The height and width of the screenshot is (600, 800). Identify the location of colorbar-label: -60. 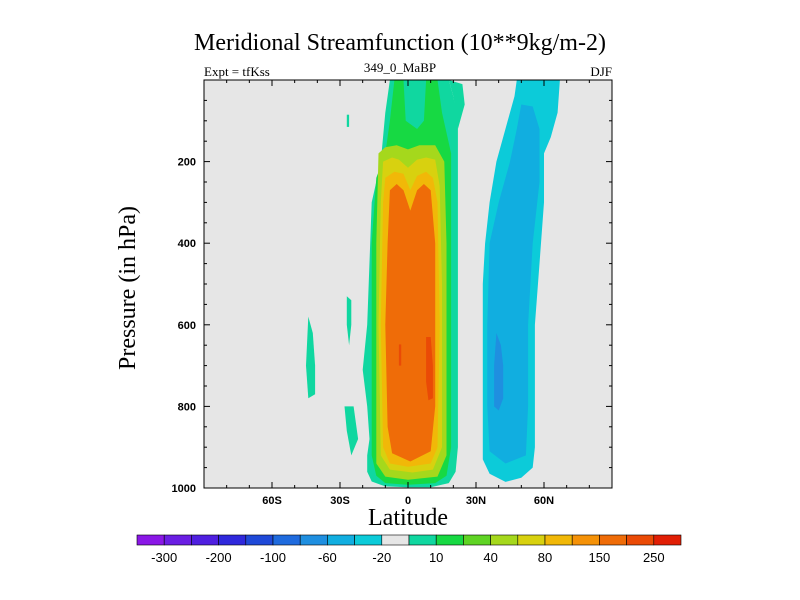
(327, 557).